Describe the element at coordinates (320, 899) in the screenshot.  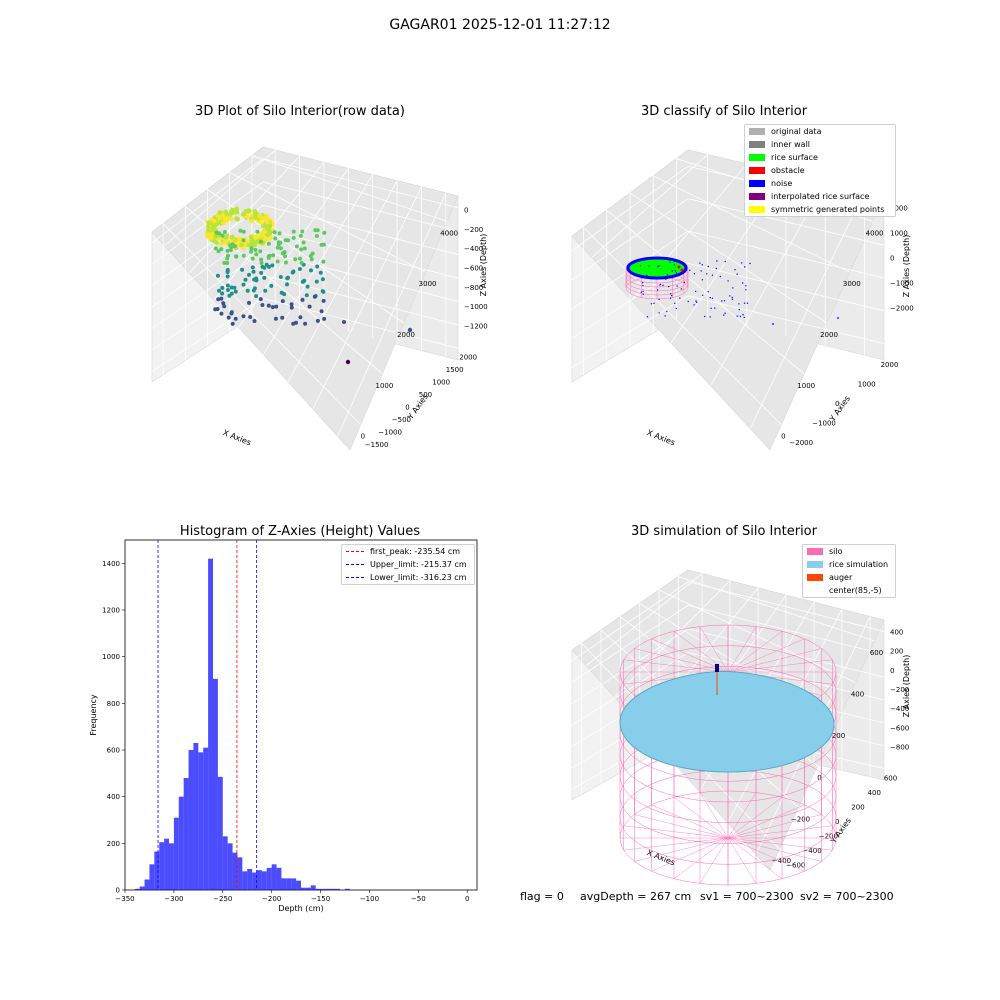
I see `x-tick-label: −150` at that location.